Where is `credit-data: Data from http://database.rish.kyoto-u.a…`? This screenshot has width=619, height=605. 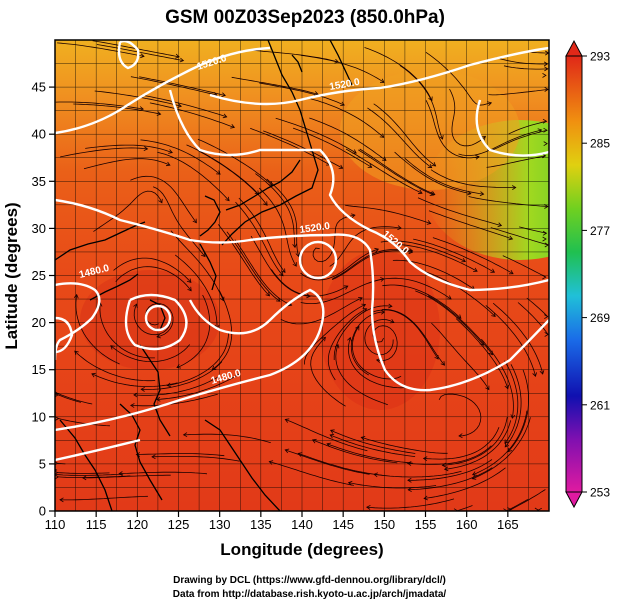 credit-data: Data from http://database.rish.kyoto-u.a… is located at coordinates (309, 594).